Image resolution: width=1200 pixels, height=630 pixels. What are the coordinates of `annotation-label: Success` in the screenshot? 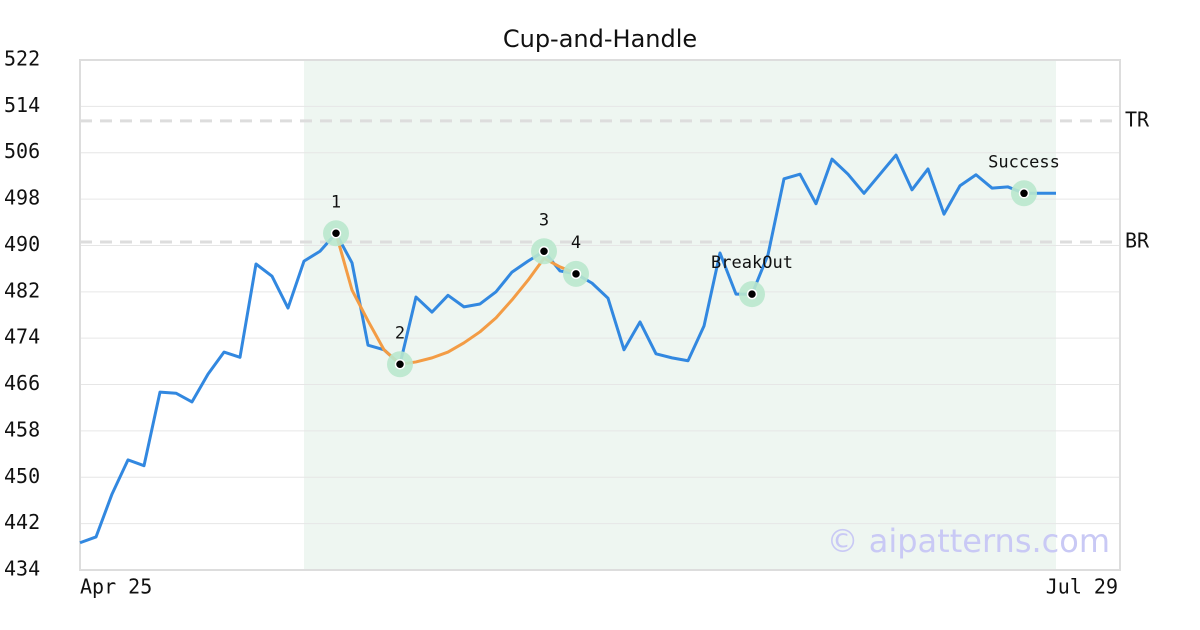 It's located at (1024, 162).